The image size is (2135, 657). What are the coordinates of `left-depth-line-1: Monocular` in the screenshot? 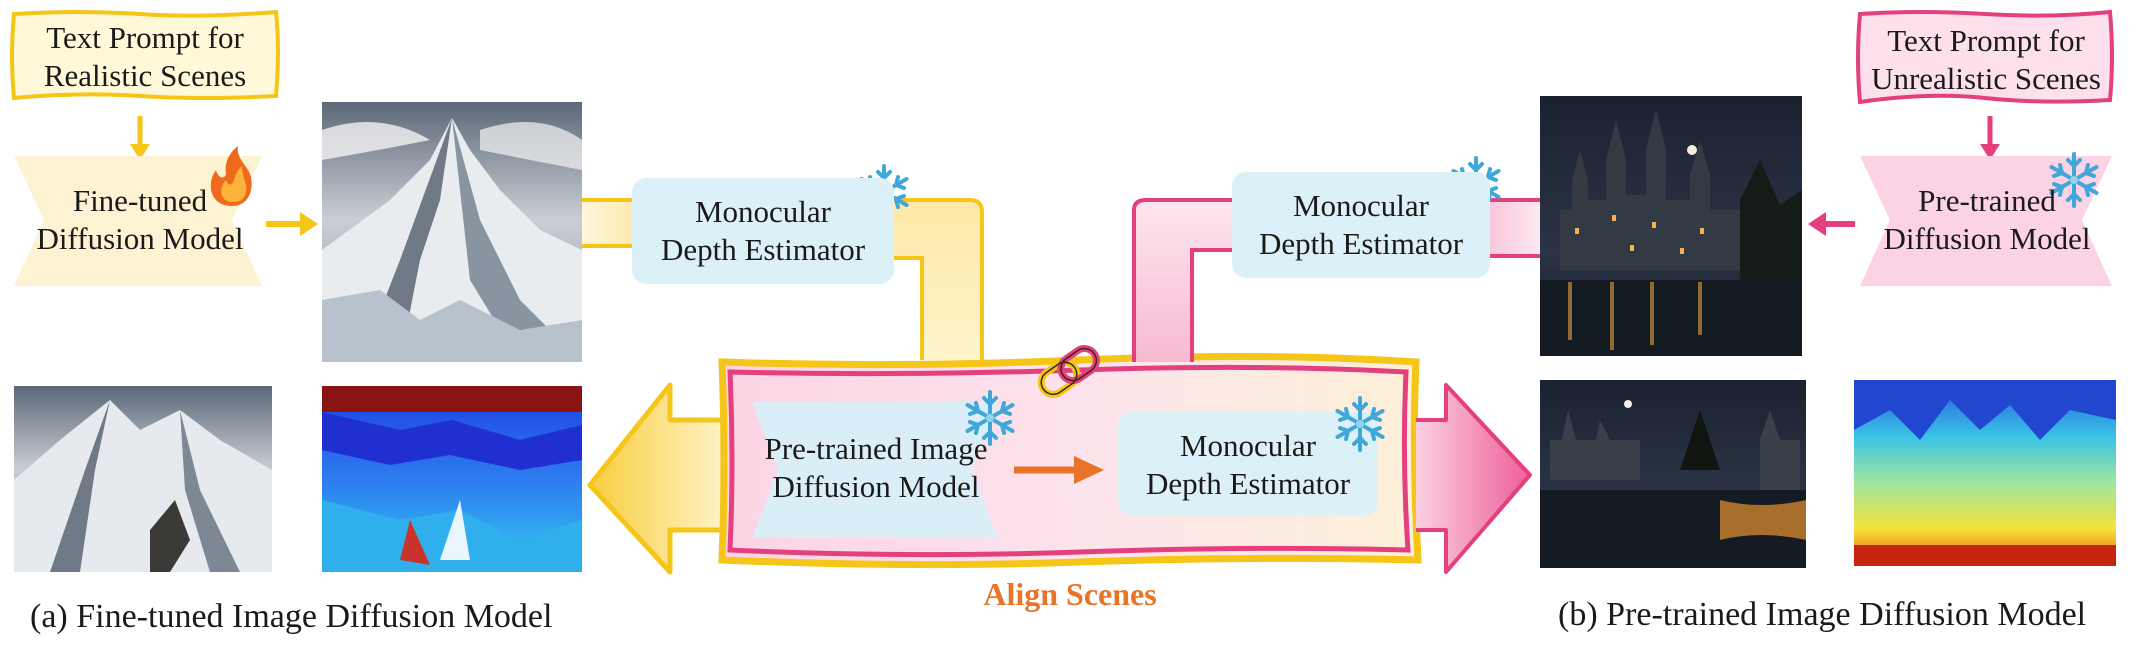 It's located at (762, 211).